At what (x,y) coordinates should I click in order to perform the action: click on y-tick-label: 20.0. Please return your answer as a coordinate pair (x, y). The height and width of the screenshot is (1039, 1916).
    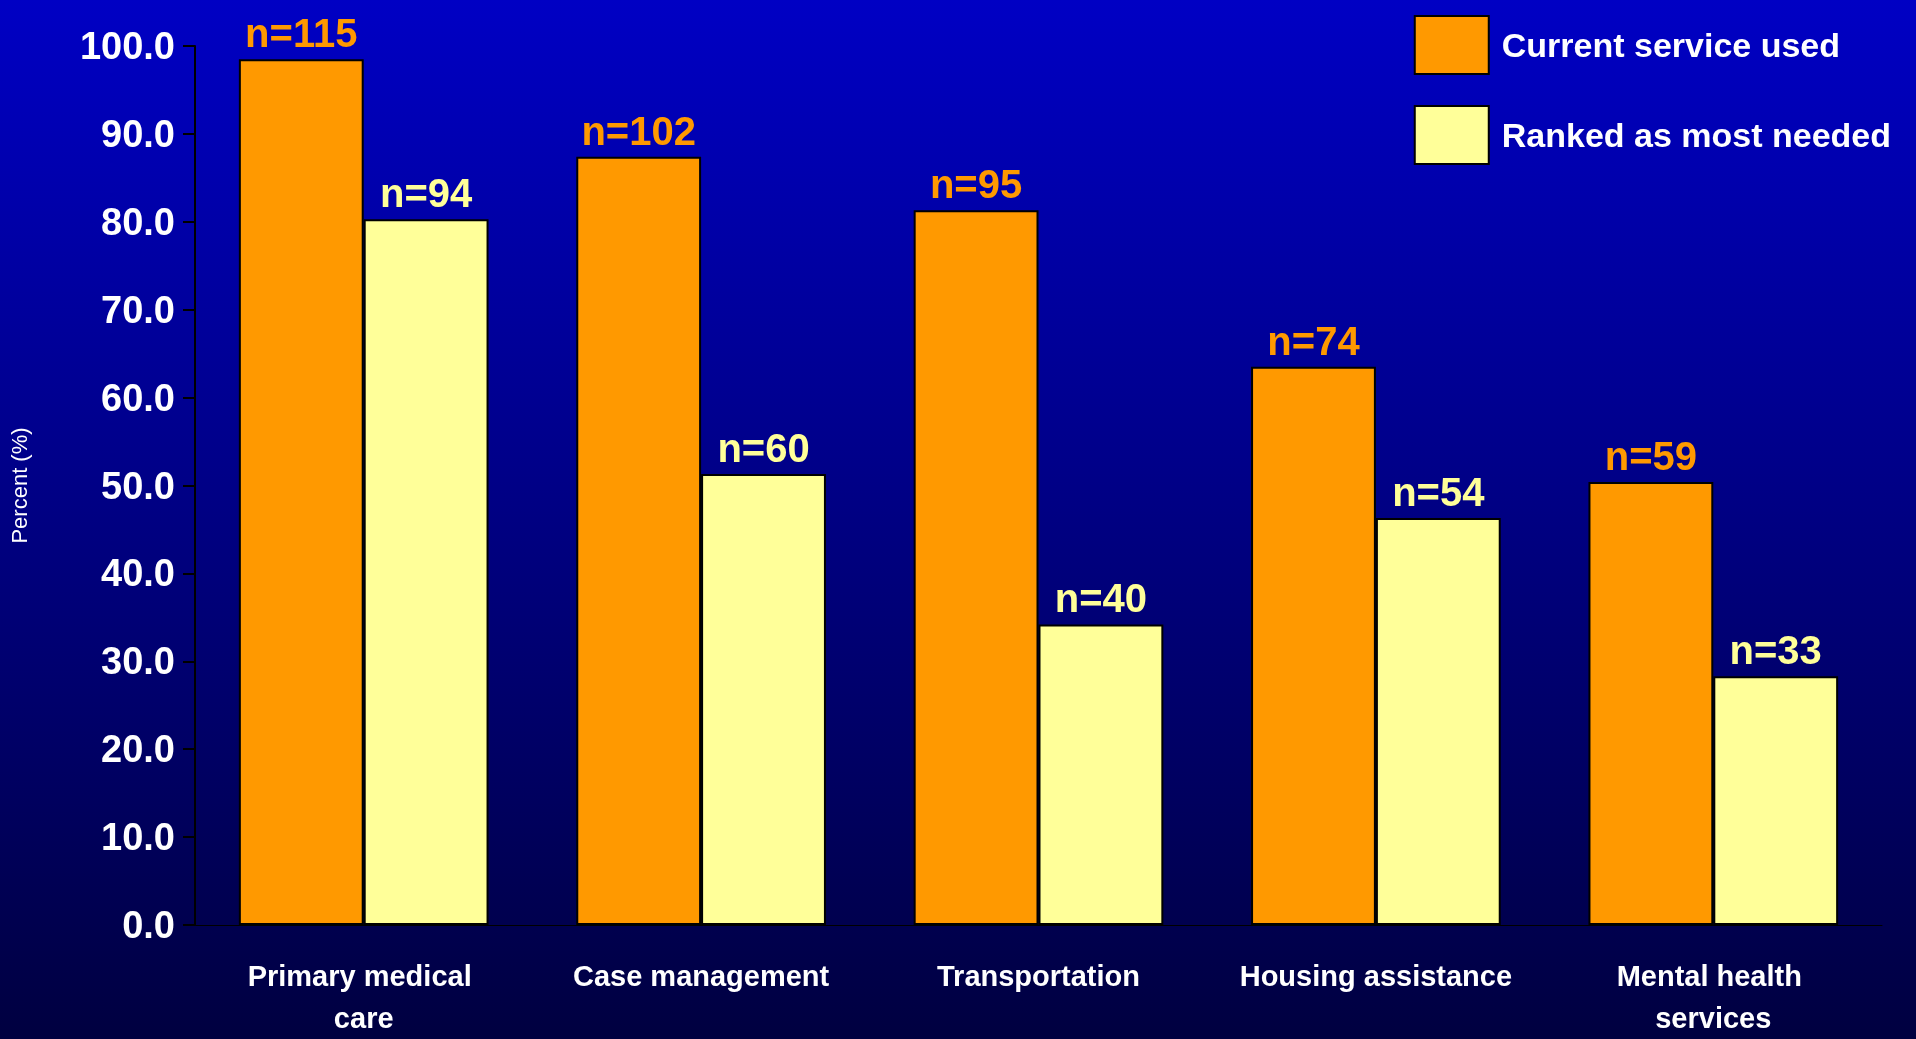
    Looking at the image, I should click on (138, 749).